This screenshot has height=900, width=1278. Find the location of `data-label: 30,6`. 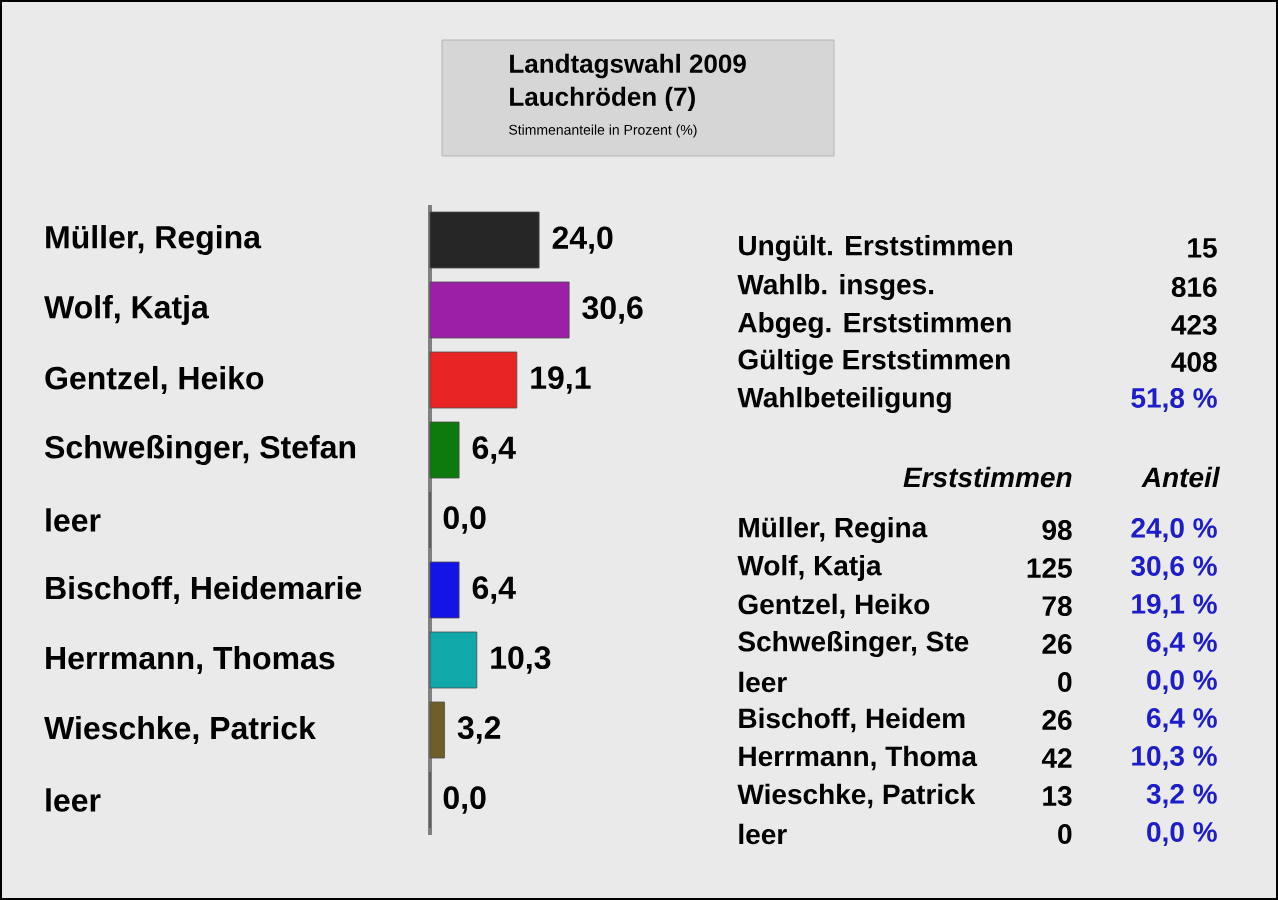

data-label: 30,6 is located at coordinates (612, 310).